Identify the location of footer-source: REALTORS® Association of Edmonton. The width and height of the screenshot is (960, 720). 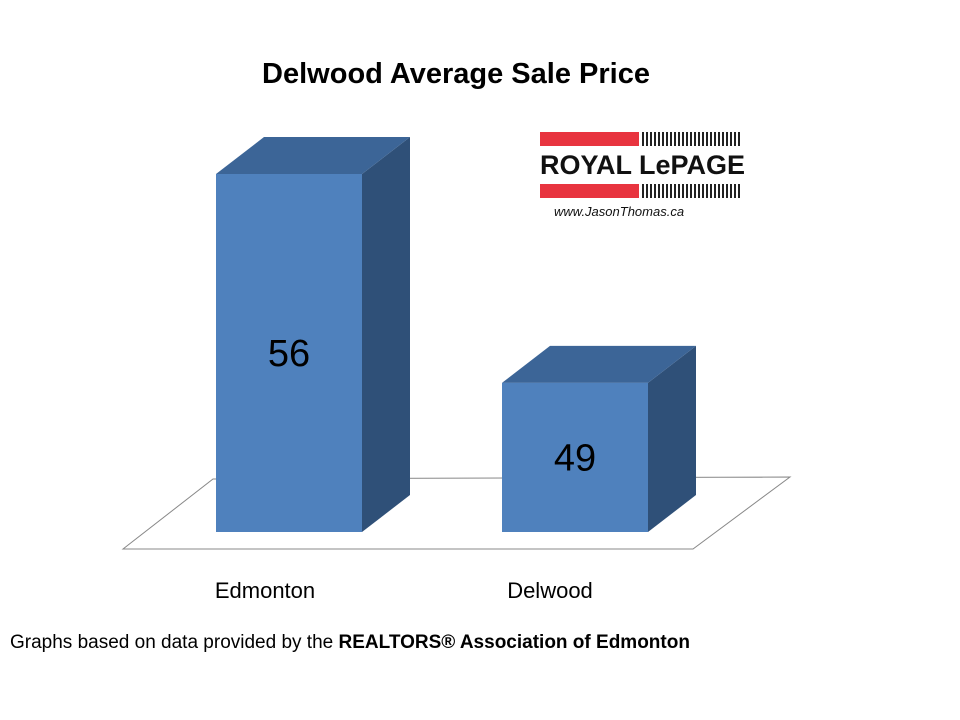
(514, 642).